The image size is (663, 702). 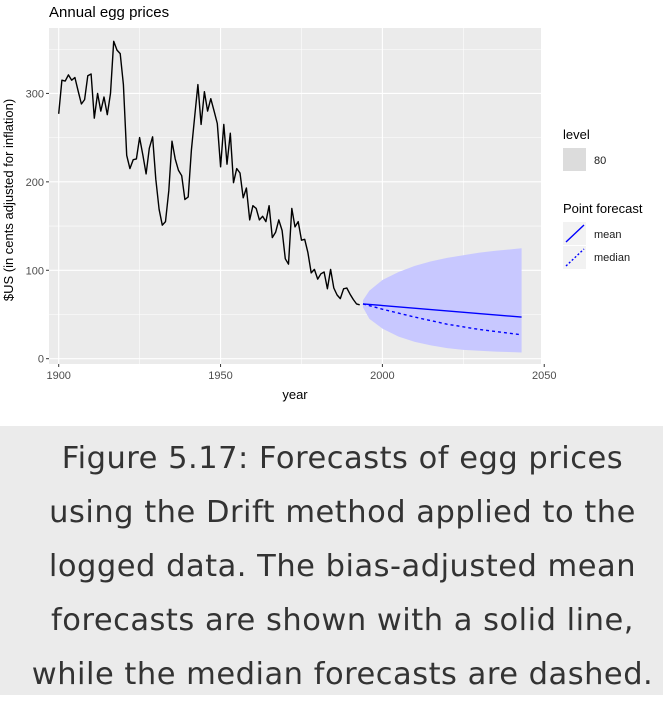 What do you see at coordinates (41, 360) in the screenshot?
I see `y-tick-label: 0` at bounding box center [41, 360].